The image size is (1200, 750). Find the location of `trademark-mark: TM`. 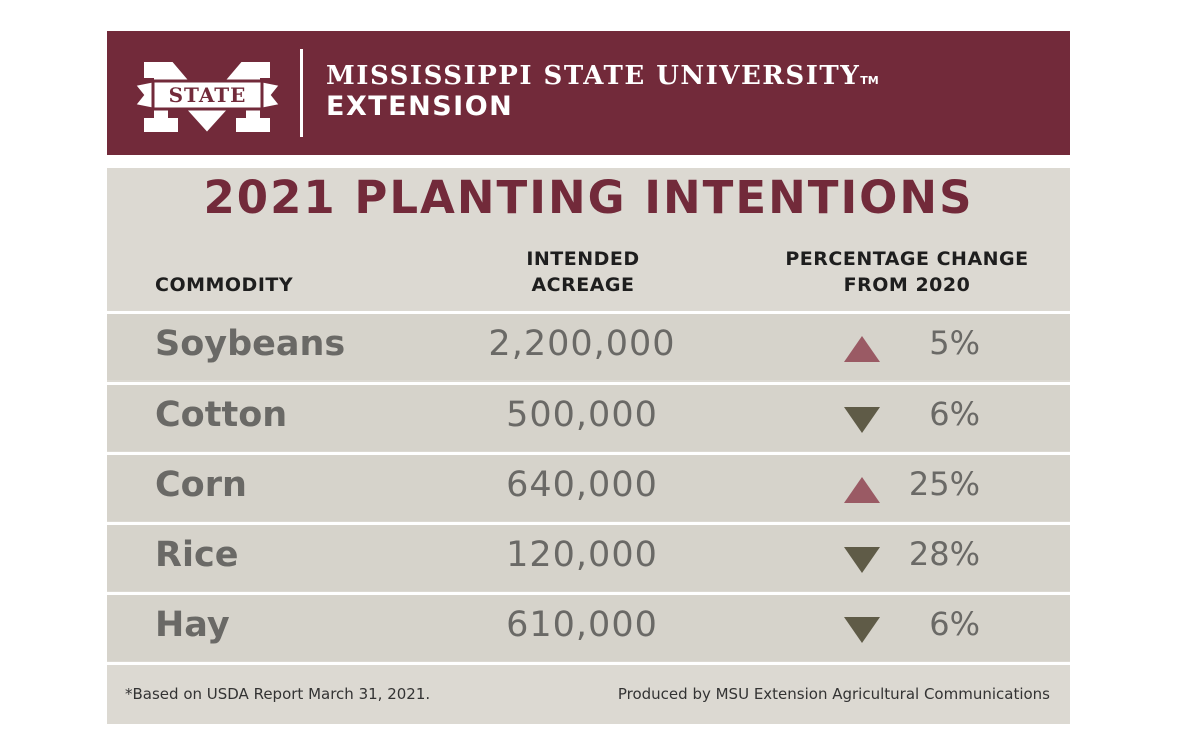

trademark-mark: TM is located at coordinates (869, 80).